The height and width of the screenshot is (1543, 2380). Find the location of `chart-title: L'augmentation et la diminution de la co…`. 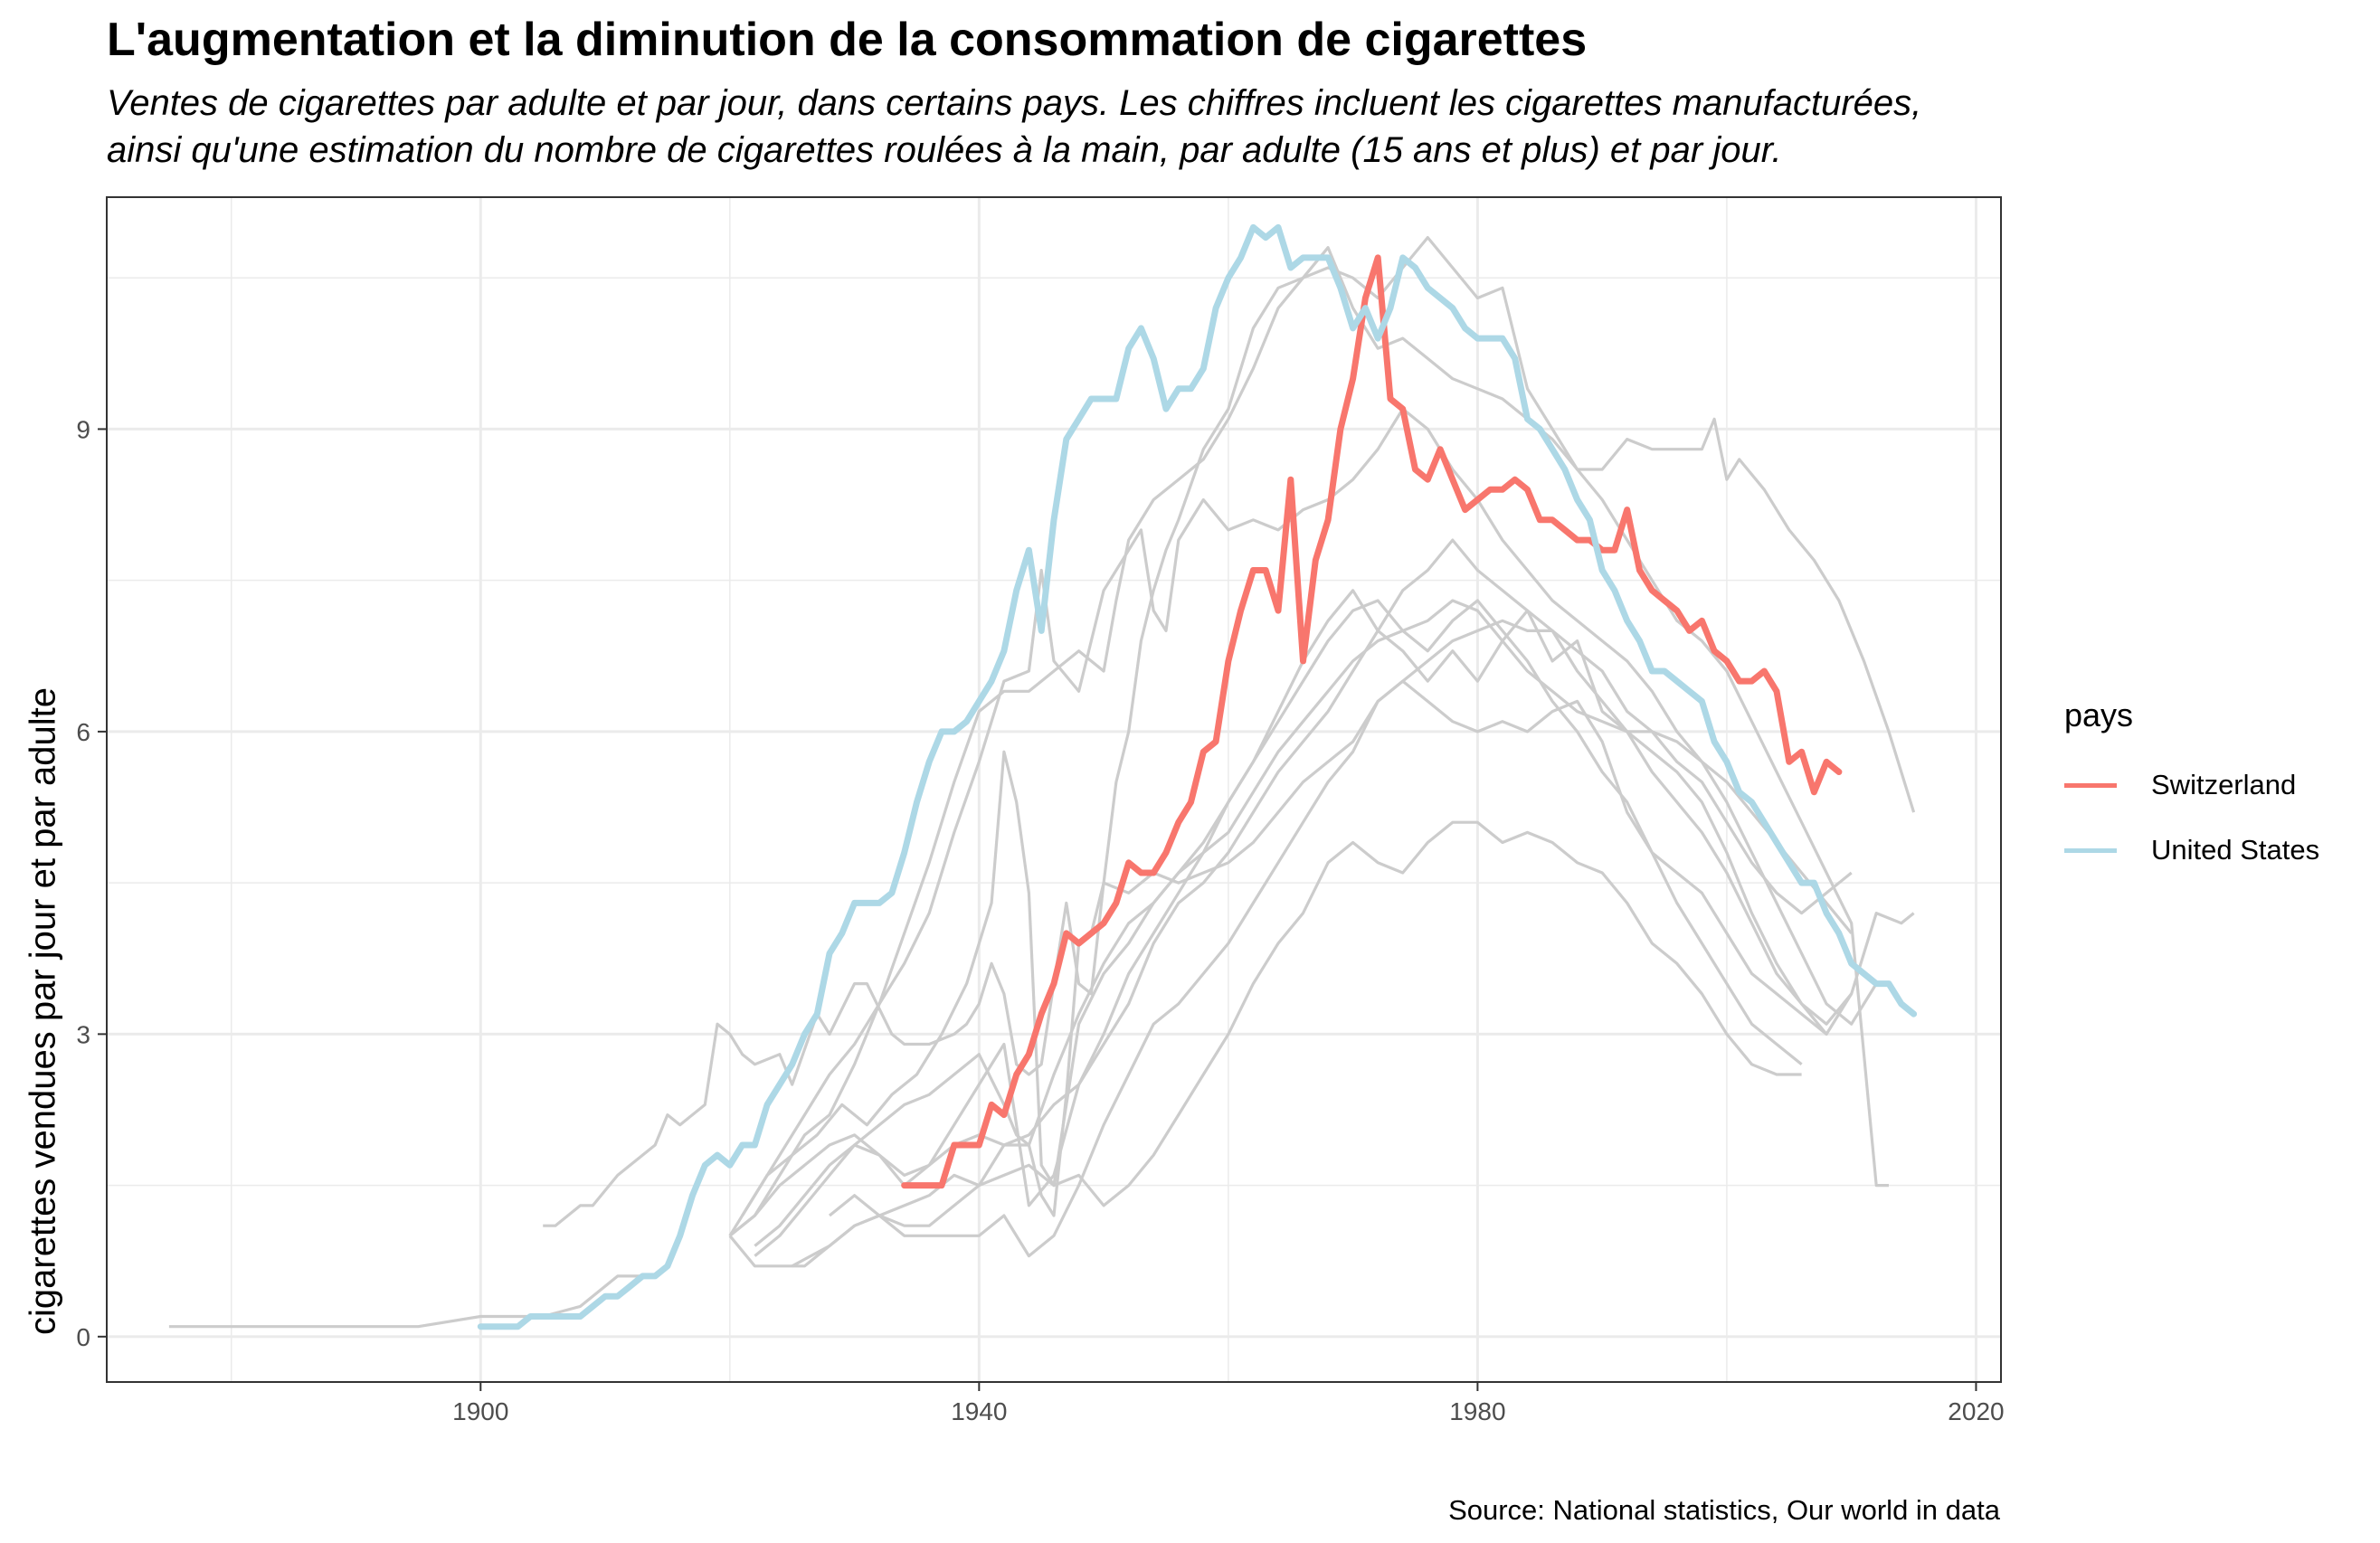

chart-title: L'augmentation et la diminution de la co… is located at coordinates (847, 40).